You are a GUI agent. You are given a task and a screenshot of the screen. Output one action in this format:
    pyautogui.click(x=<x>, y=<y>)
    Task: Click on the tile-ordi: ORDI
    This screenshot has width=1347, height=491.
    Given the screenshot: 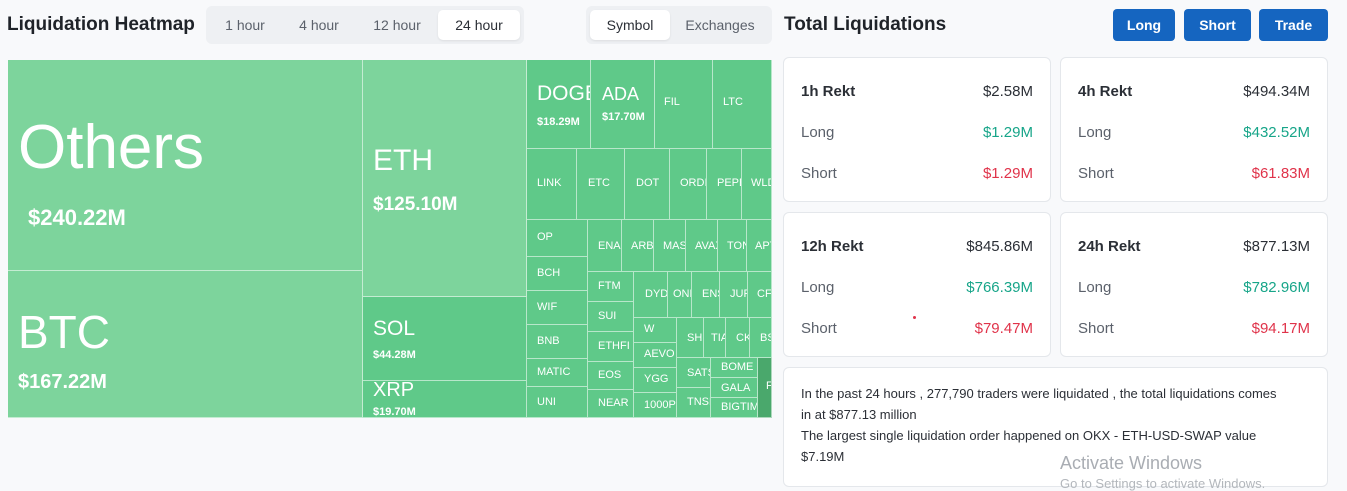 What is the action you would take?
    pyautogui.click(x=688, y=184)
    